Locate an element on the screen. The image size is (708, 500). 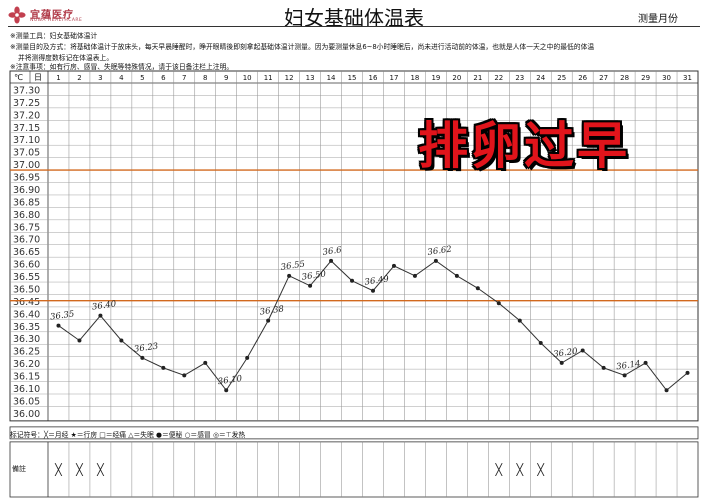
remark-mark-day-24: ╳ is located at coordinates (540, 469).